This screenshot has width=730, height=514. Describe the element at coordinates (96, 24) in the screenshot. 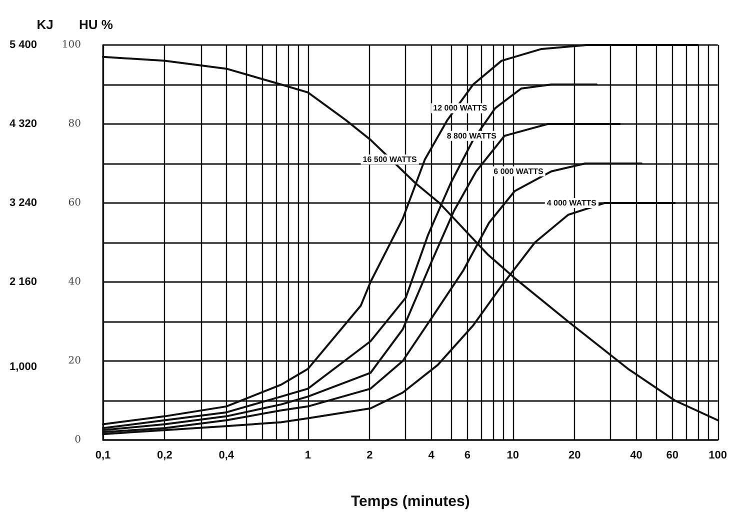

I see `y-axis-title: HU %` at that location.